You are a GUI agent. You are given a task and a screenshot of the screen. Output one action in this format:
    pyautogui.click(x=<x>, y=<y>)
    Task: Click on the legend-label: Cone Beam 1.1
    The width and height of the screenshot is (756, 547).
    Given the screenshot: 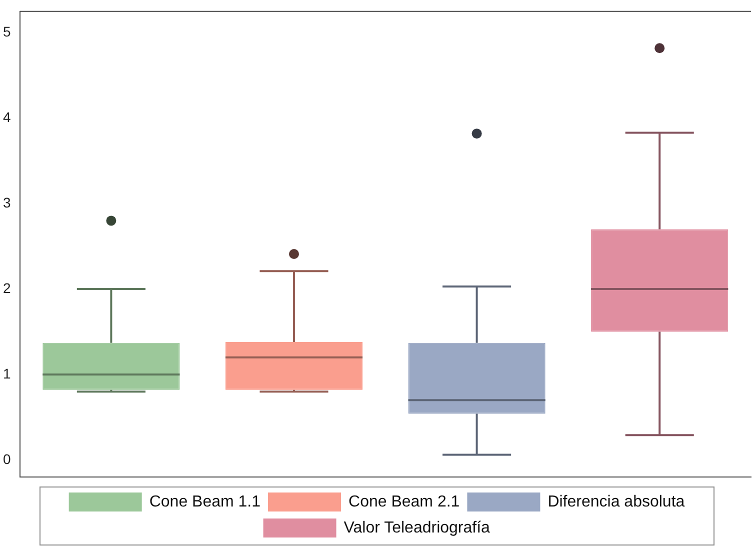 What is the action you would take?
    pyautogui.click(x=205, y=501)
    